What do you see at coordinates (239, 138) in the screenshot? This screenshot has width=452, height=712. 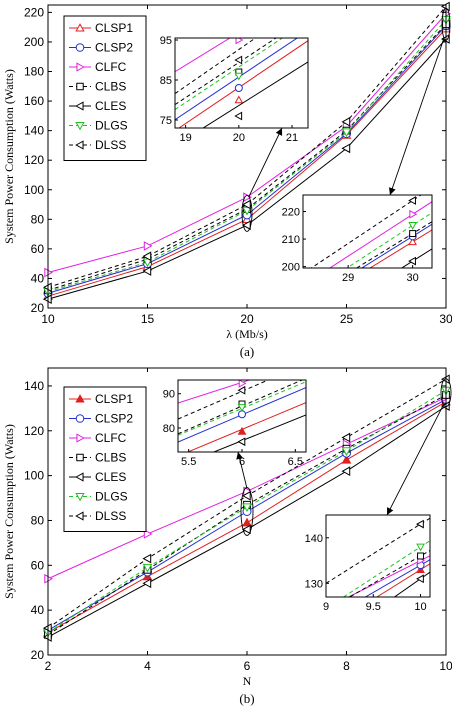 I see `inset-x-tick-label: 20` at bounding box center [239, 138].